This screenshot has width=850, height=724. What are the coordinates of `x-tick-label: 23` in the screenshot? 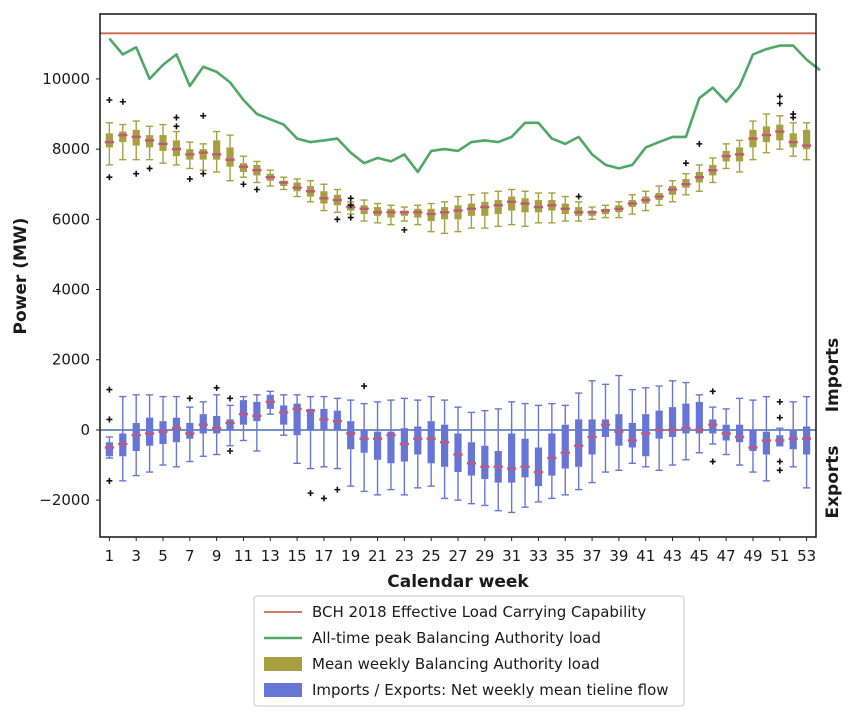 It's located at (404, 556).